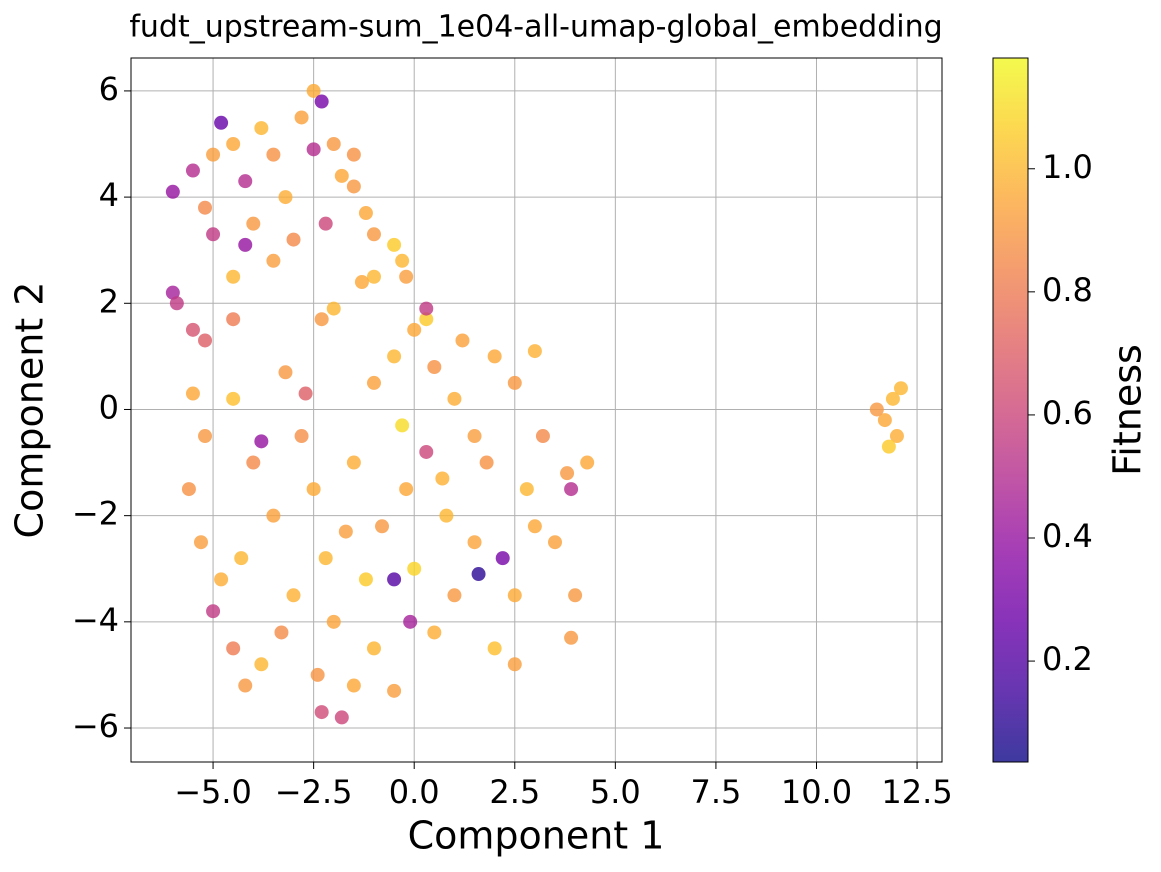 This screenshot has height=872, width=1161. What do you see at coordinates (414, 792) in the screenshot?
I see `x-tick-label: 0.0` at bounding box center [414, 792].